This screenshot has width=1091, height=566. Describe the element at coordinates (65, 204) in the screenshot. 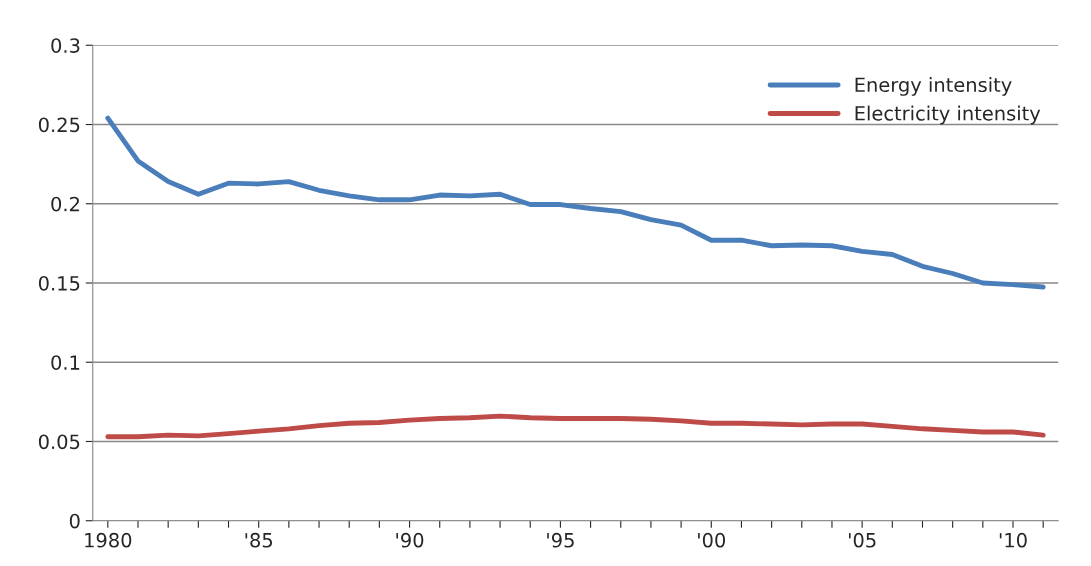

I see `y-tick-label: 0.2` at that location.